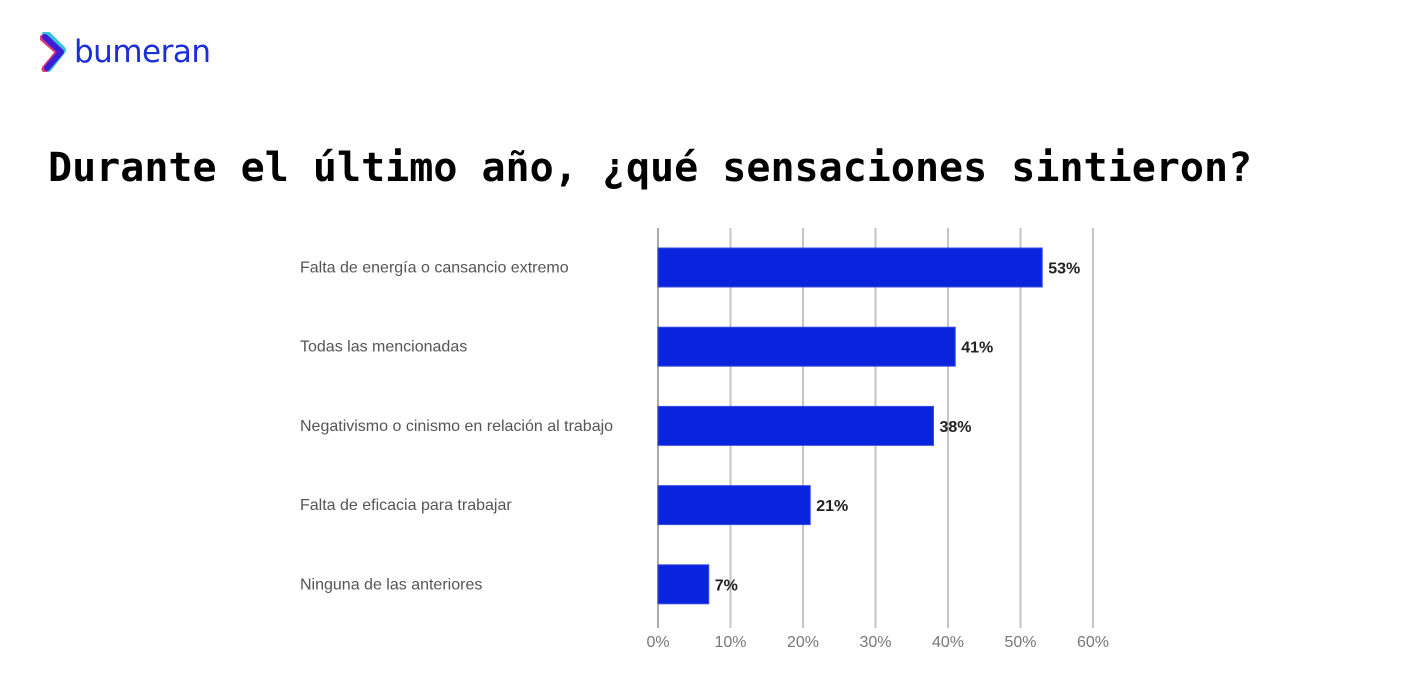 The width and height of the screenshot is (1418, 696). Describe the element at coordinates (803, 642) in the screenshot. I see `x-tick-label: 20%` at that location.